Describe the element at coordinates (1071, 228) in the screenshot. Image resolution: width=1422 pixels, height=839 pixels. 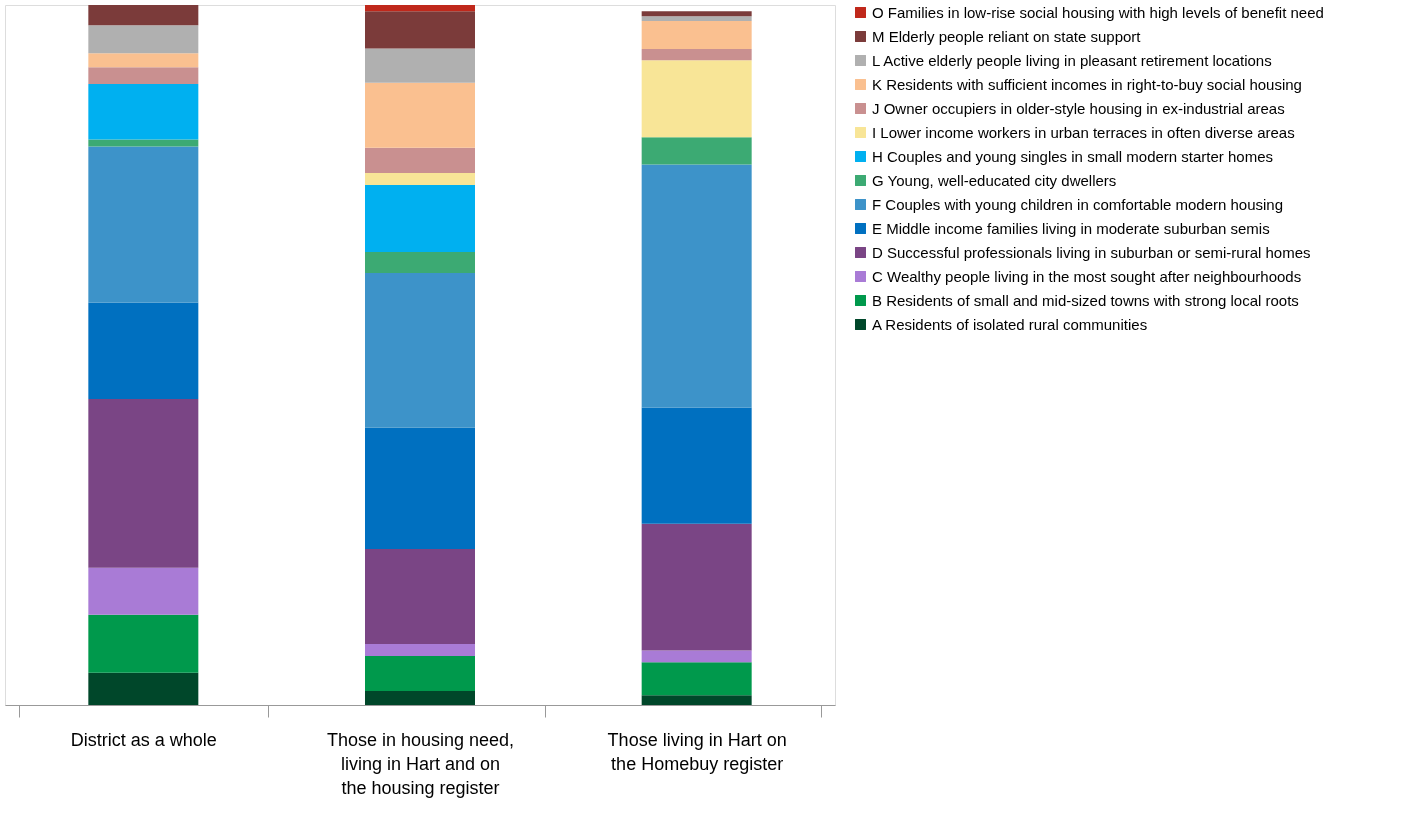
I see `legend-label: E Middle income families living in moderate suburban semis` at that location.